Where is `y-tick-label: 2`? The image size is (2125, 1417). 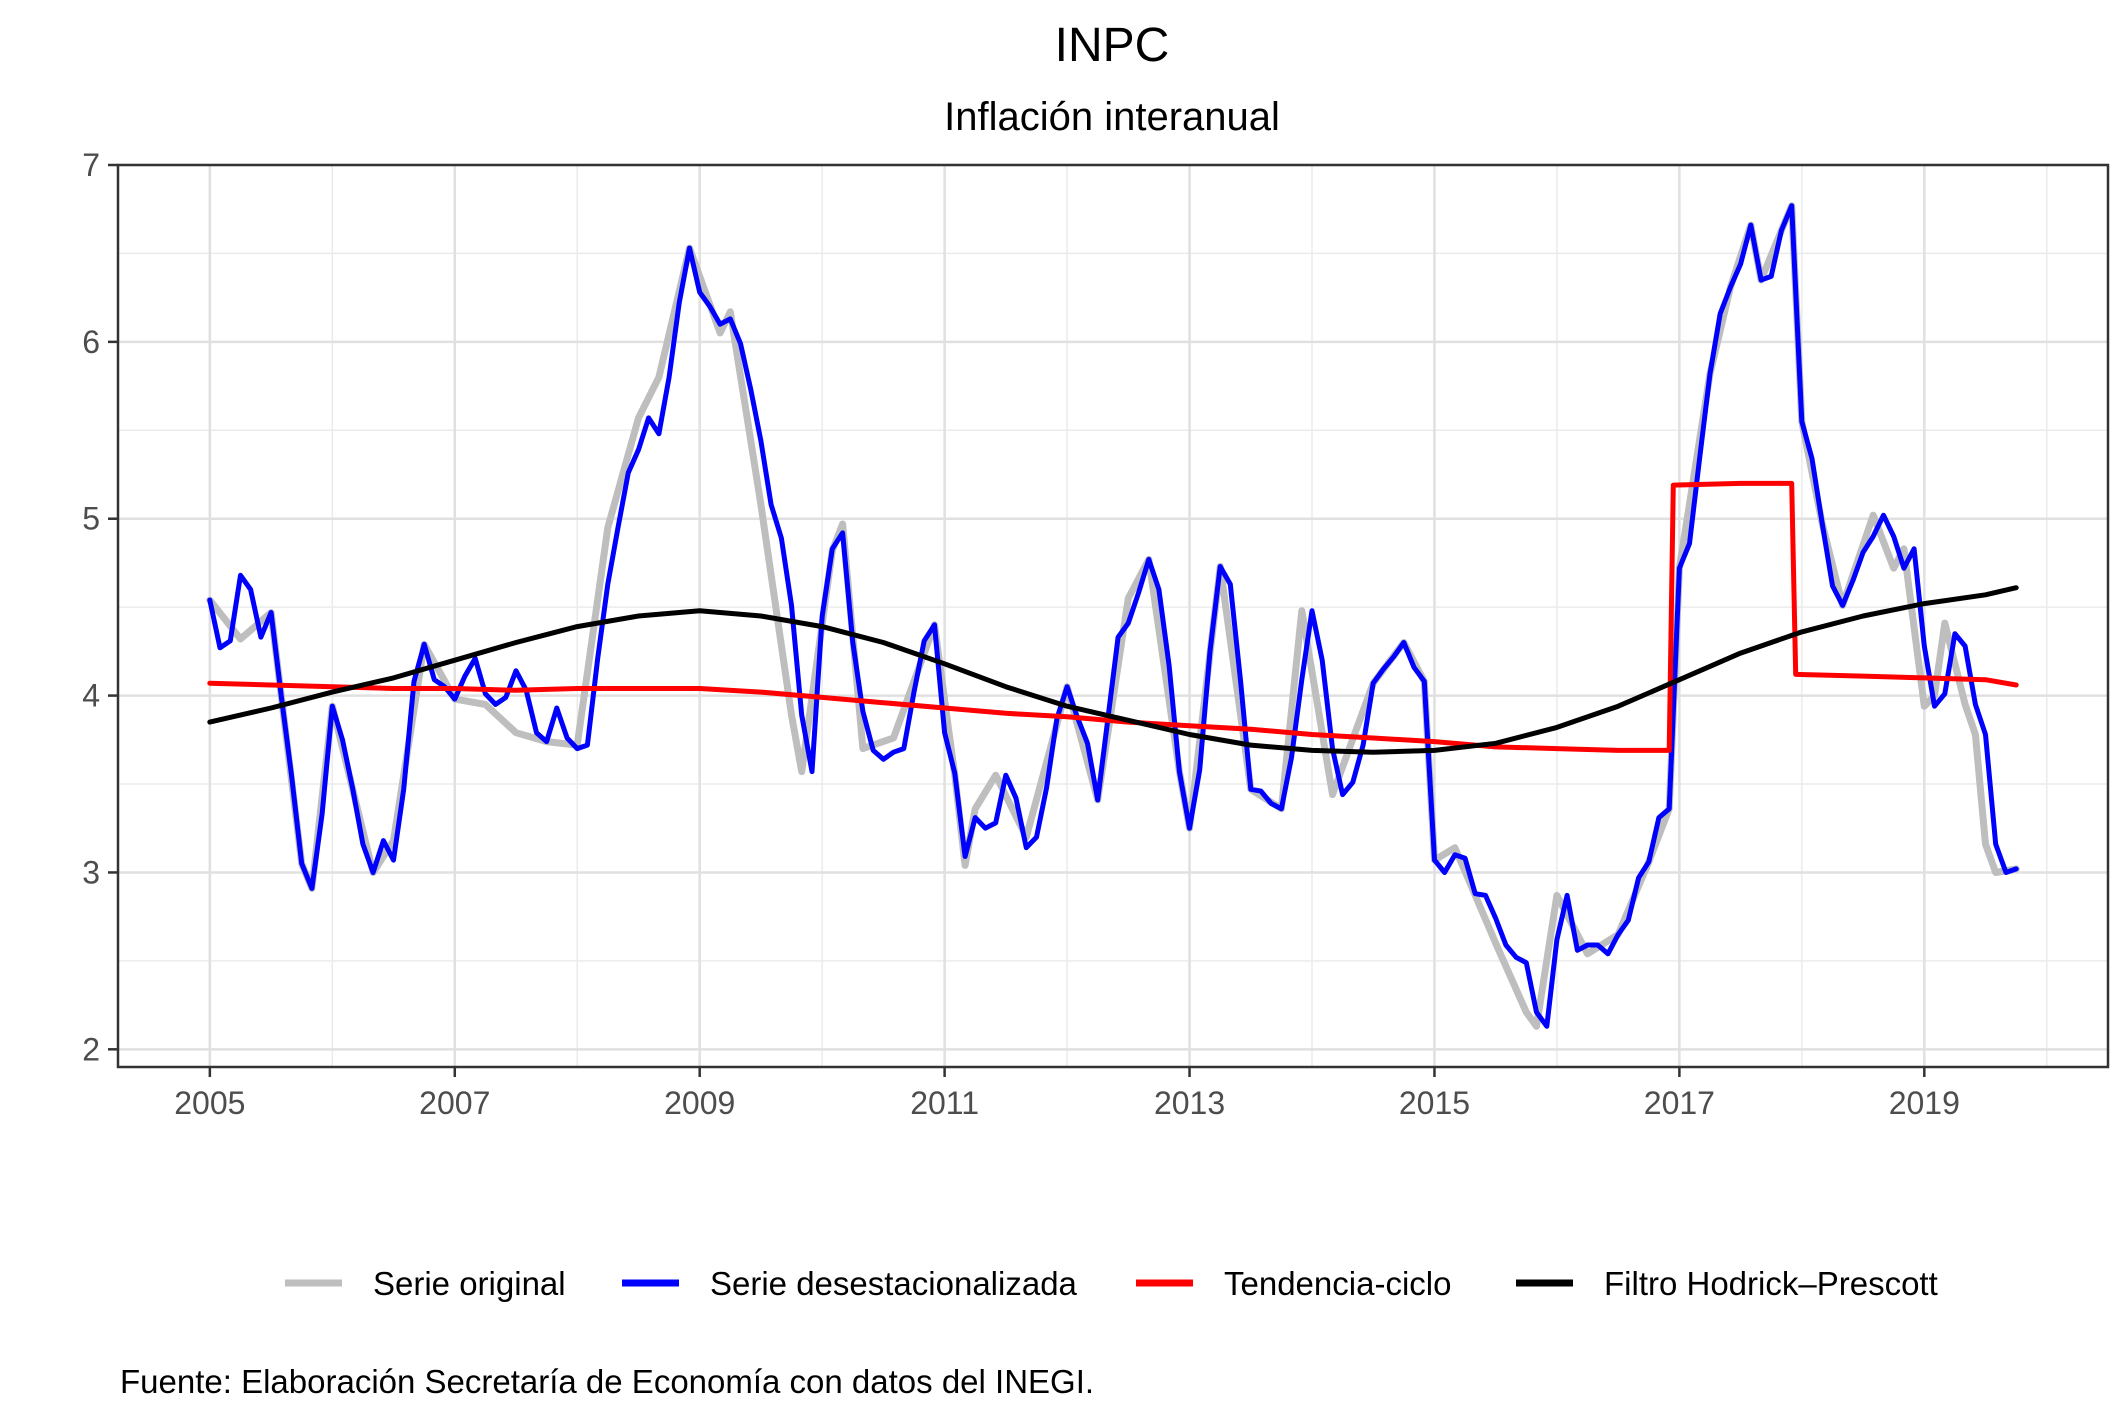 y-tick-label: 2 is located at coordinates (91, 1049).